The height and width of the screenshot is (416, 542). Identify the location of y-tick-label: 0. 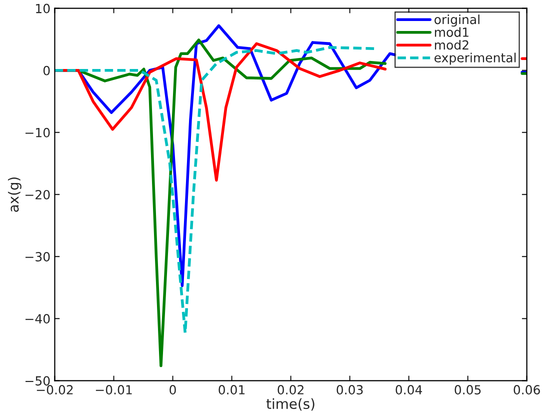
(46, 71).